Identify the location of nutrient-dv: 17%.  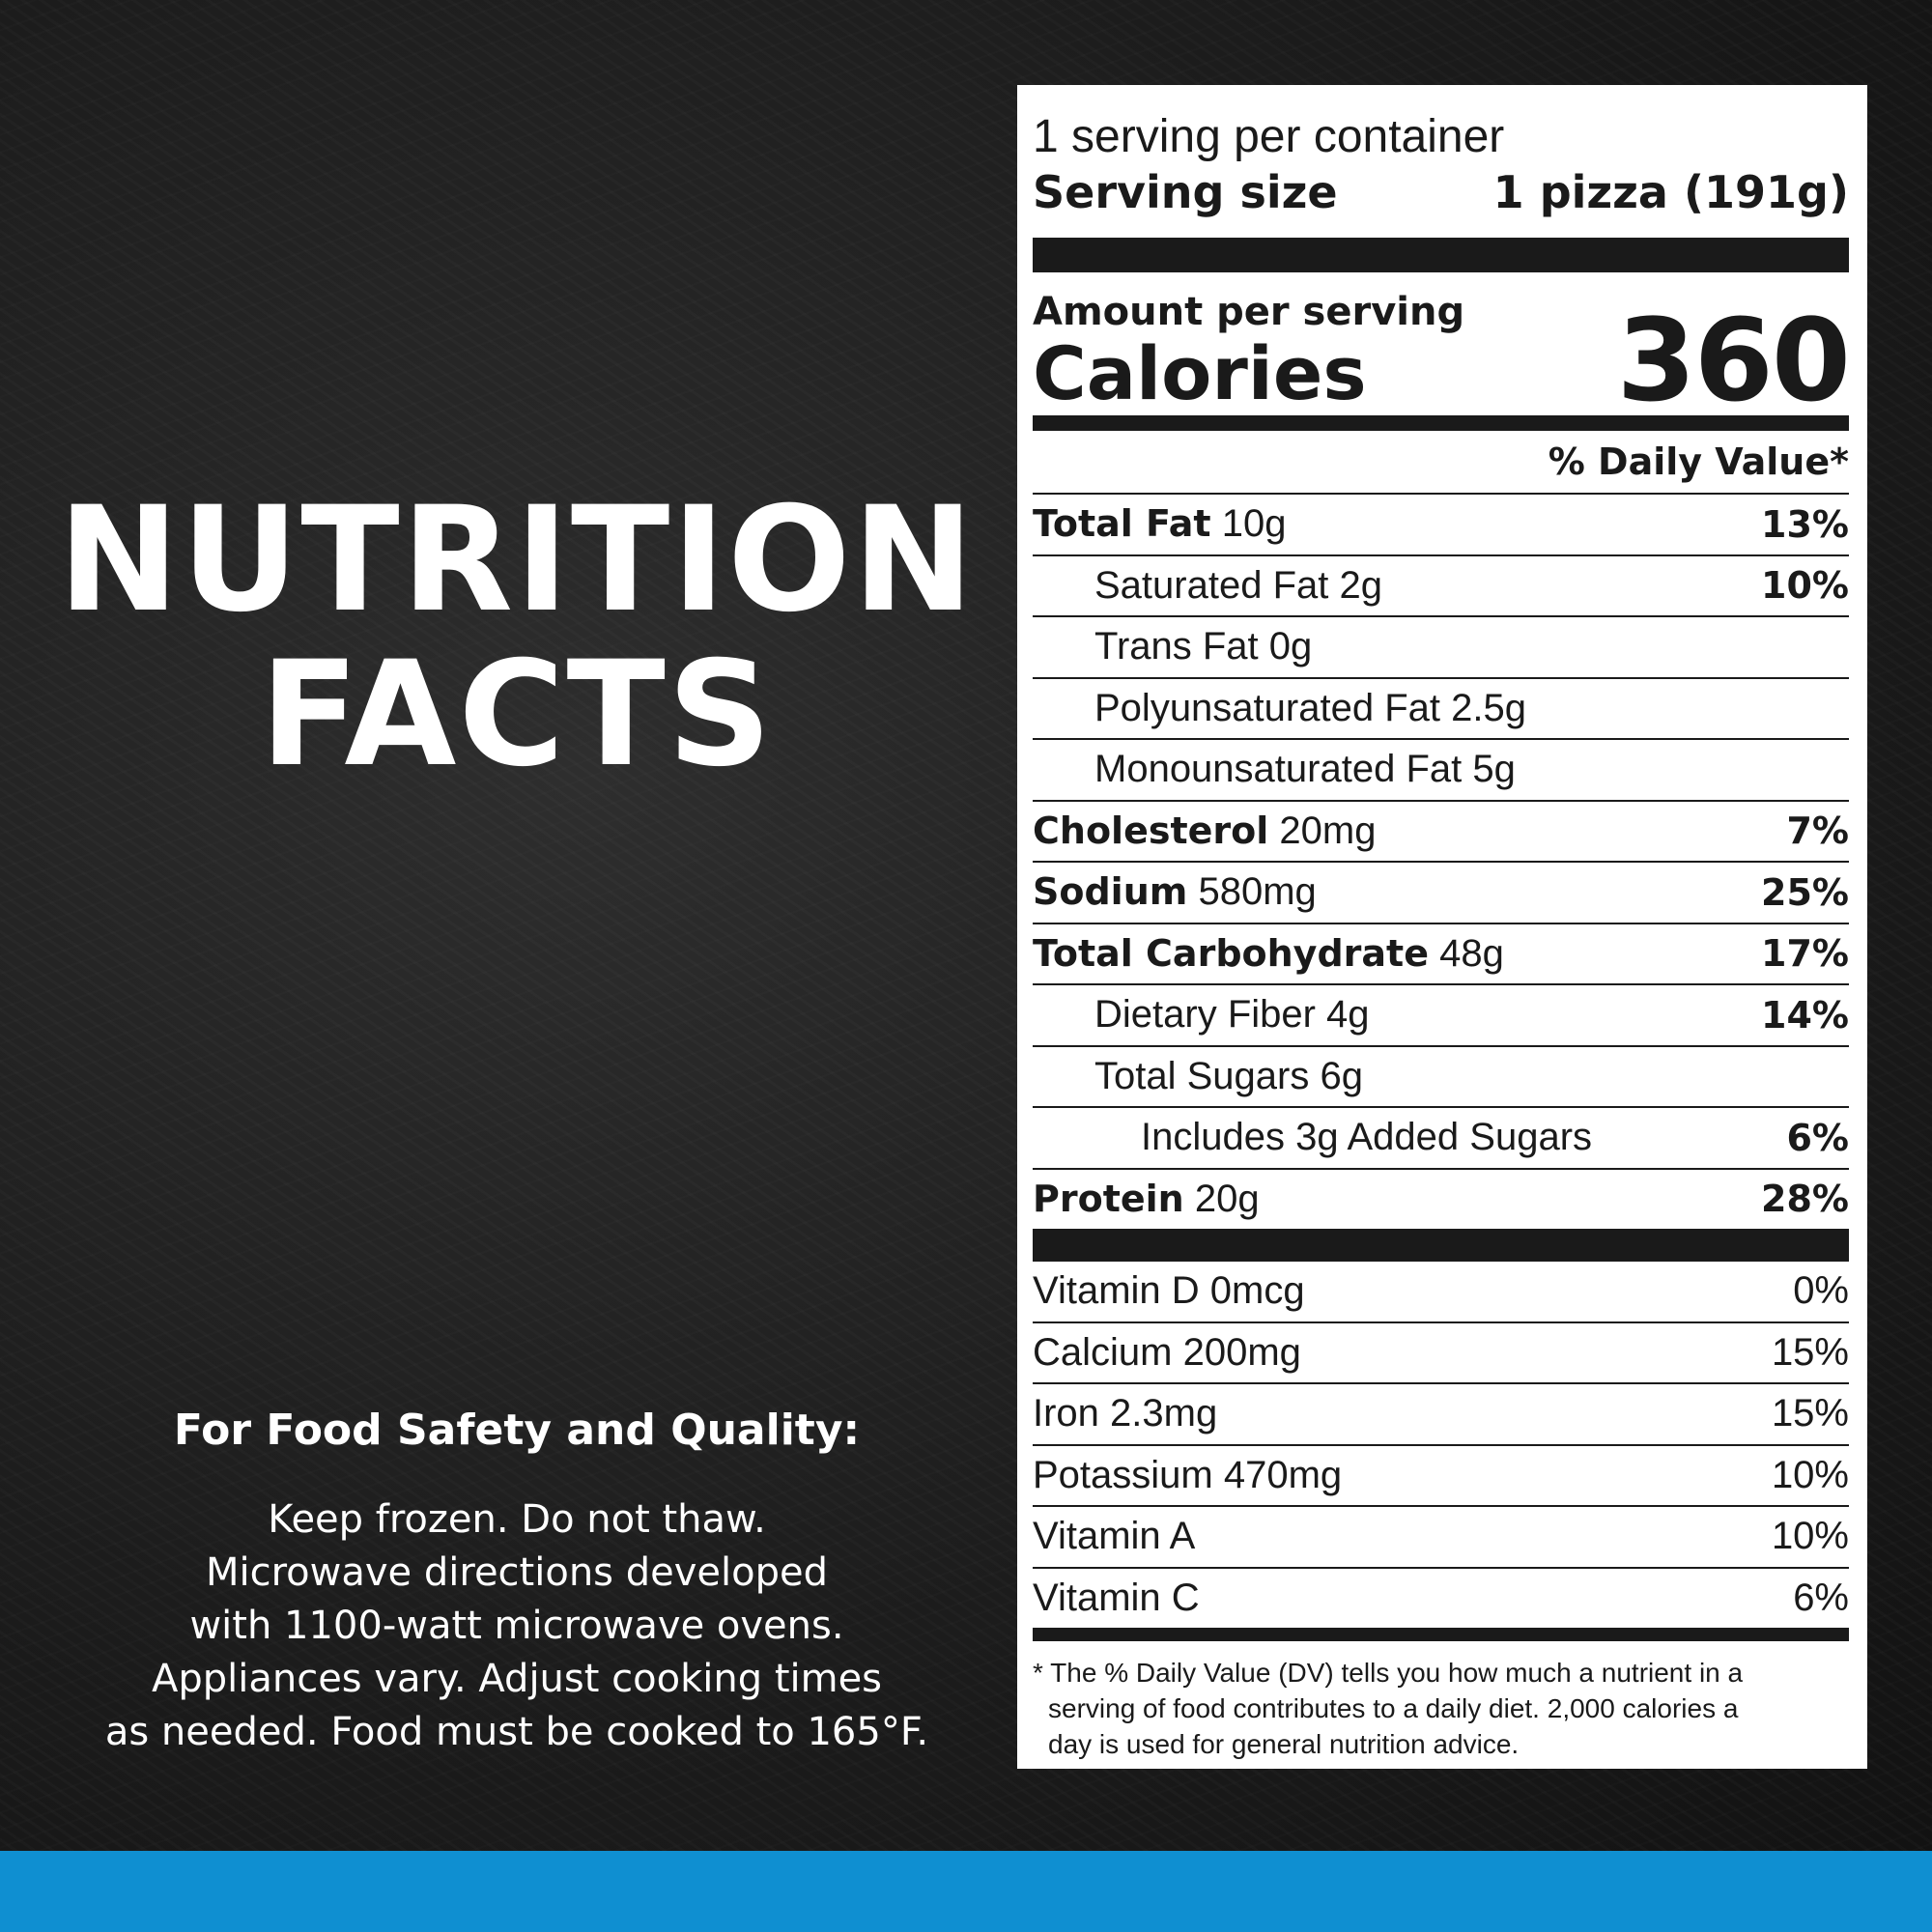
(1805, 954).